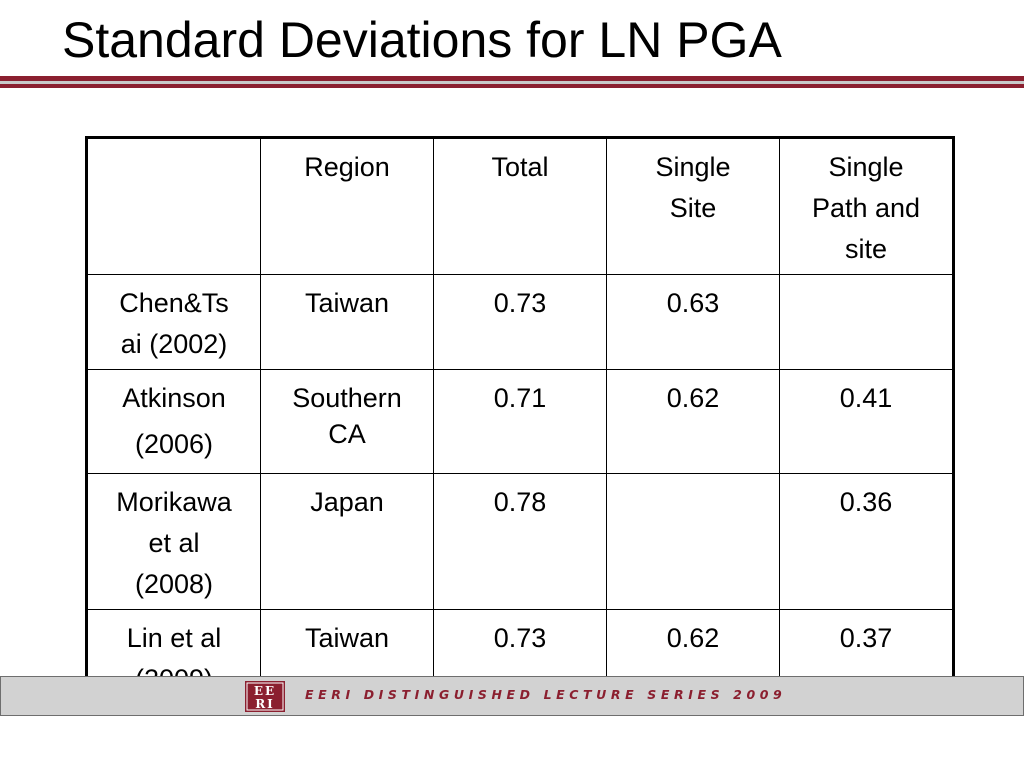 Image resolution: width=1024 pixels, height=768 pixels. I want to click on footer-band, so click(512, 696).